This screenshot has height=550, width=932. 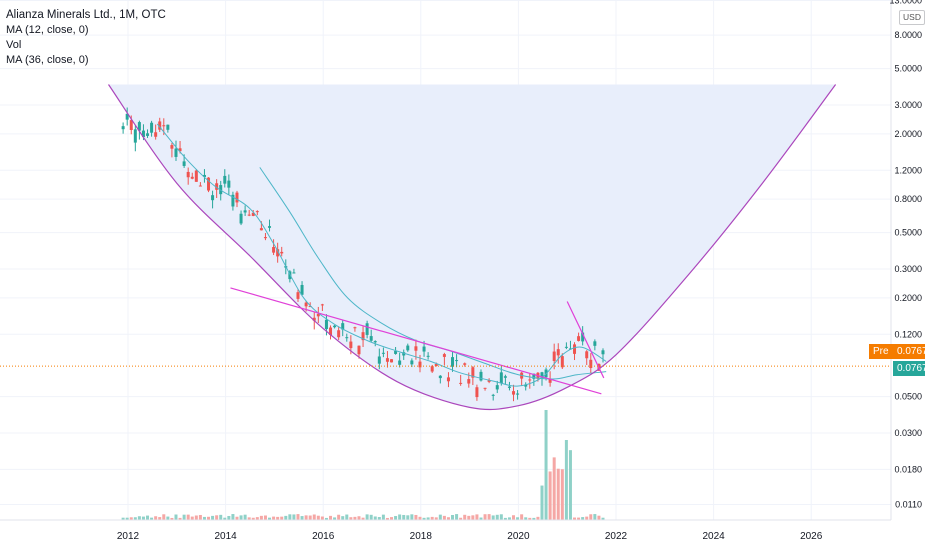 I want to click on x-tick-label: 2016, so click(x=323, y=536).